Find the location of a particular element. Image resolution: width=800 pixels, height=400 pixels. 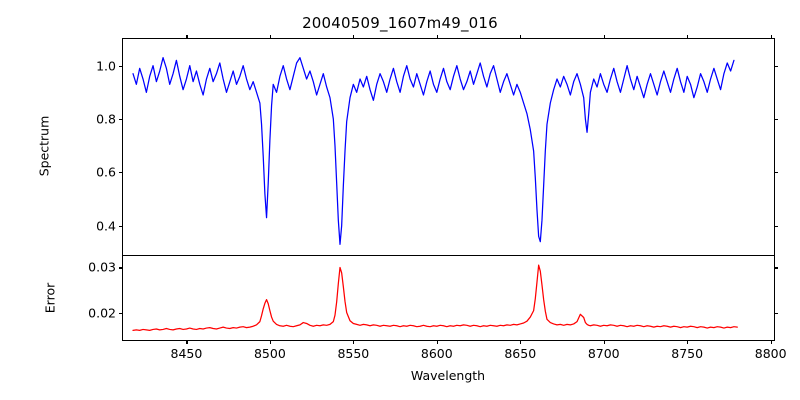

y-tick-label-error: 0.03 is located at coordinates (102, 267).